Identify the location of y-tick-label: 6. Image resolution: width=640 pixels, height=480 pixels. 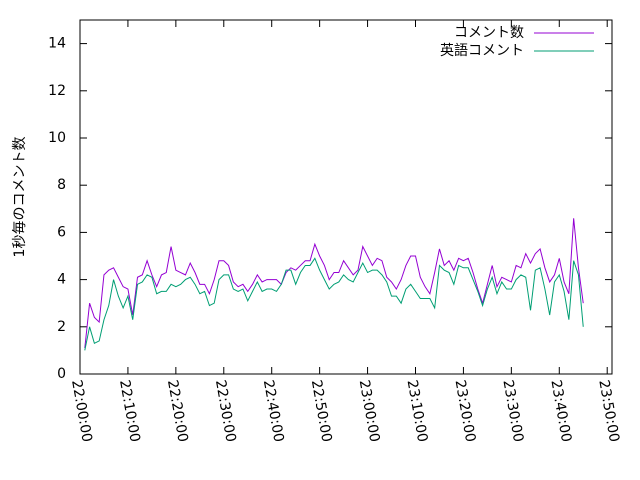
(61, 232).